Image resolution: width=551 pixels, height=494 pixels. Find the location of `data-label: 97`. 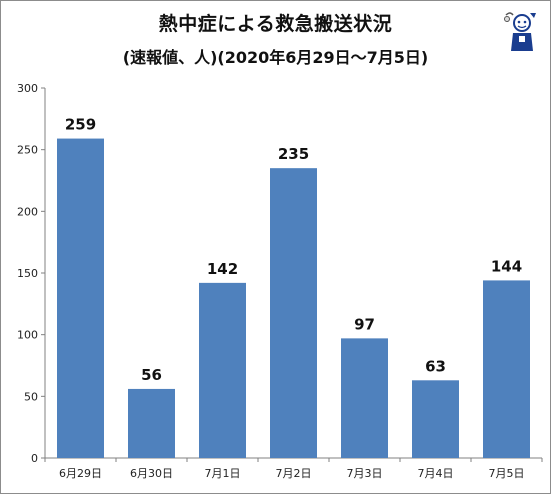

data-label: 97 is located at coordinates (364, 324).